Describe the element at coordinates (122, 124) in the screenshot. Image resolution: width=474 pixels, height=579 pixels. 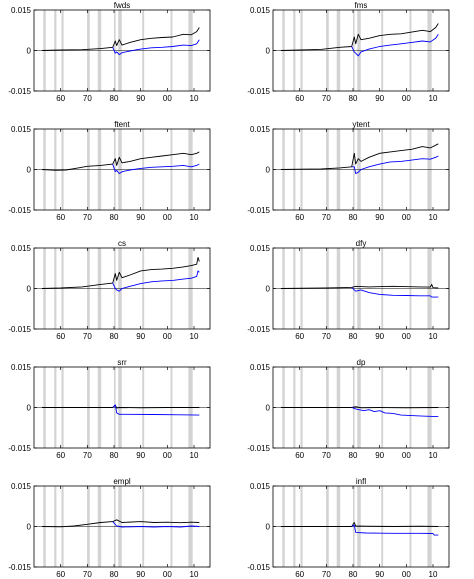
I see `chart-title: ftent` at that location.